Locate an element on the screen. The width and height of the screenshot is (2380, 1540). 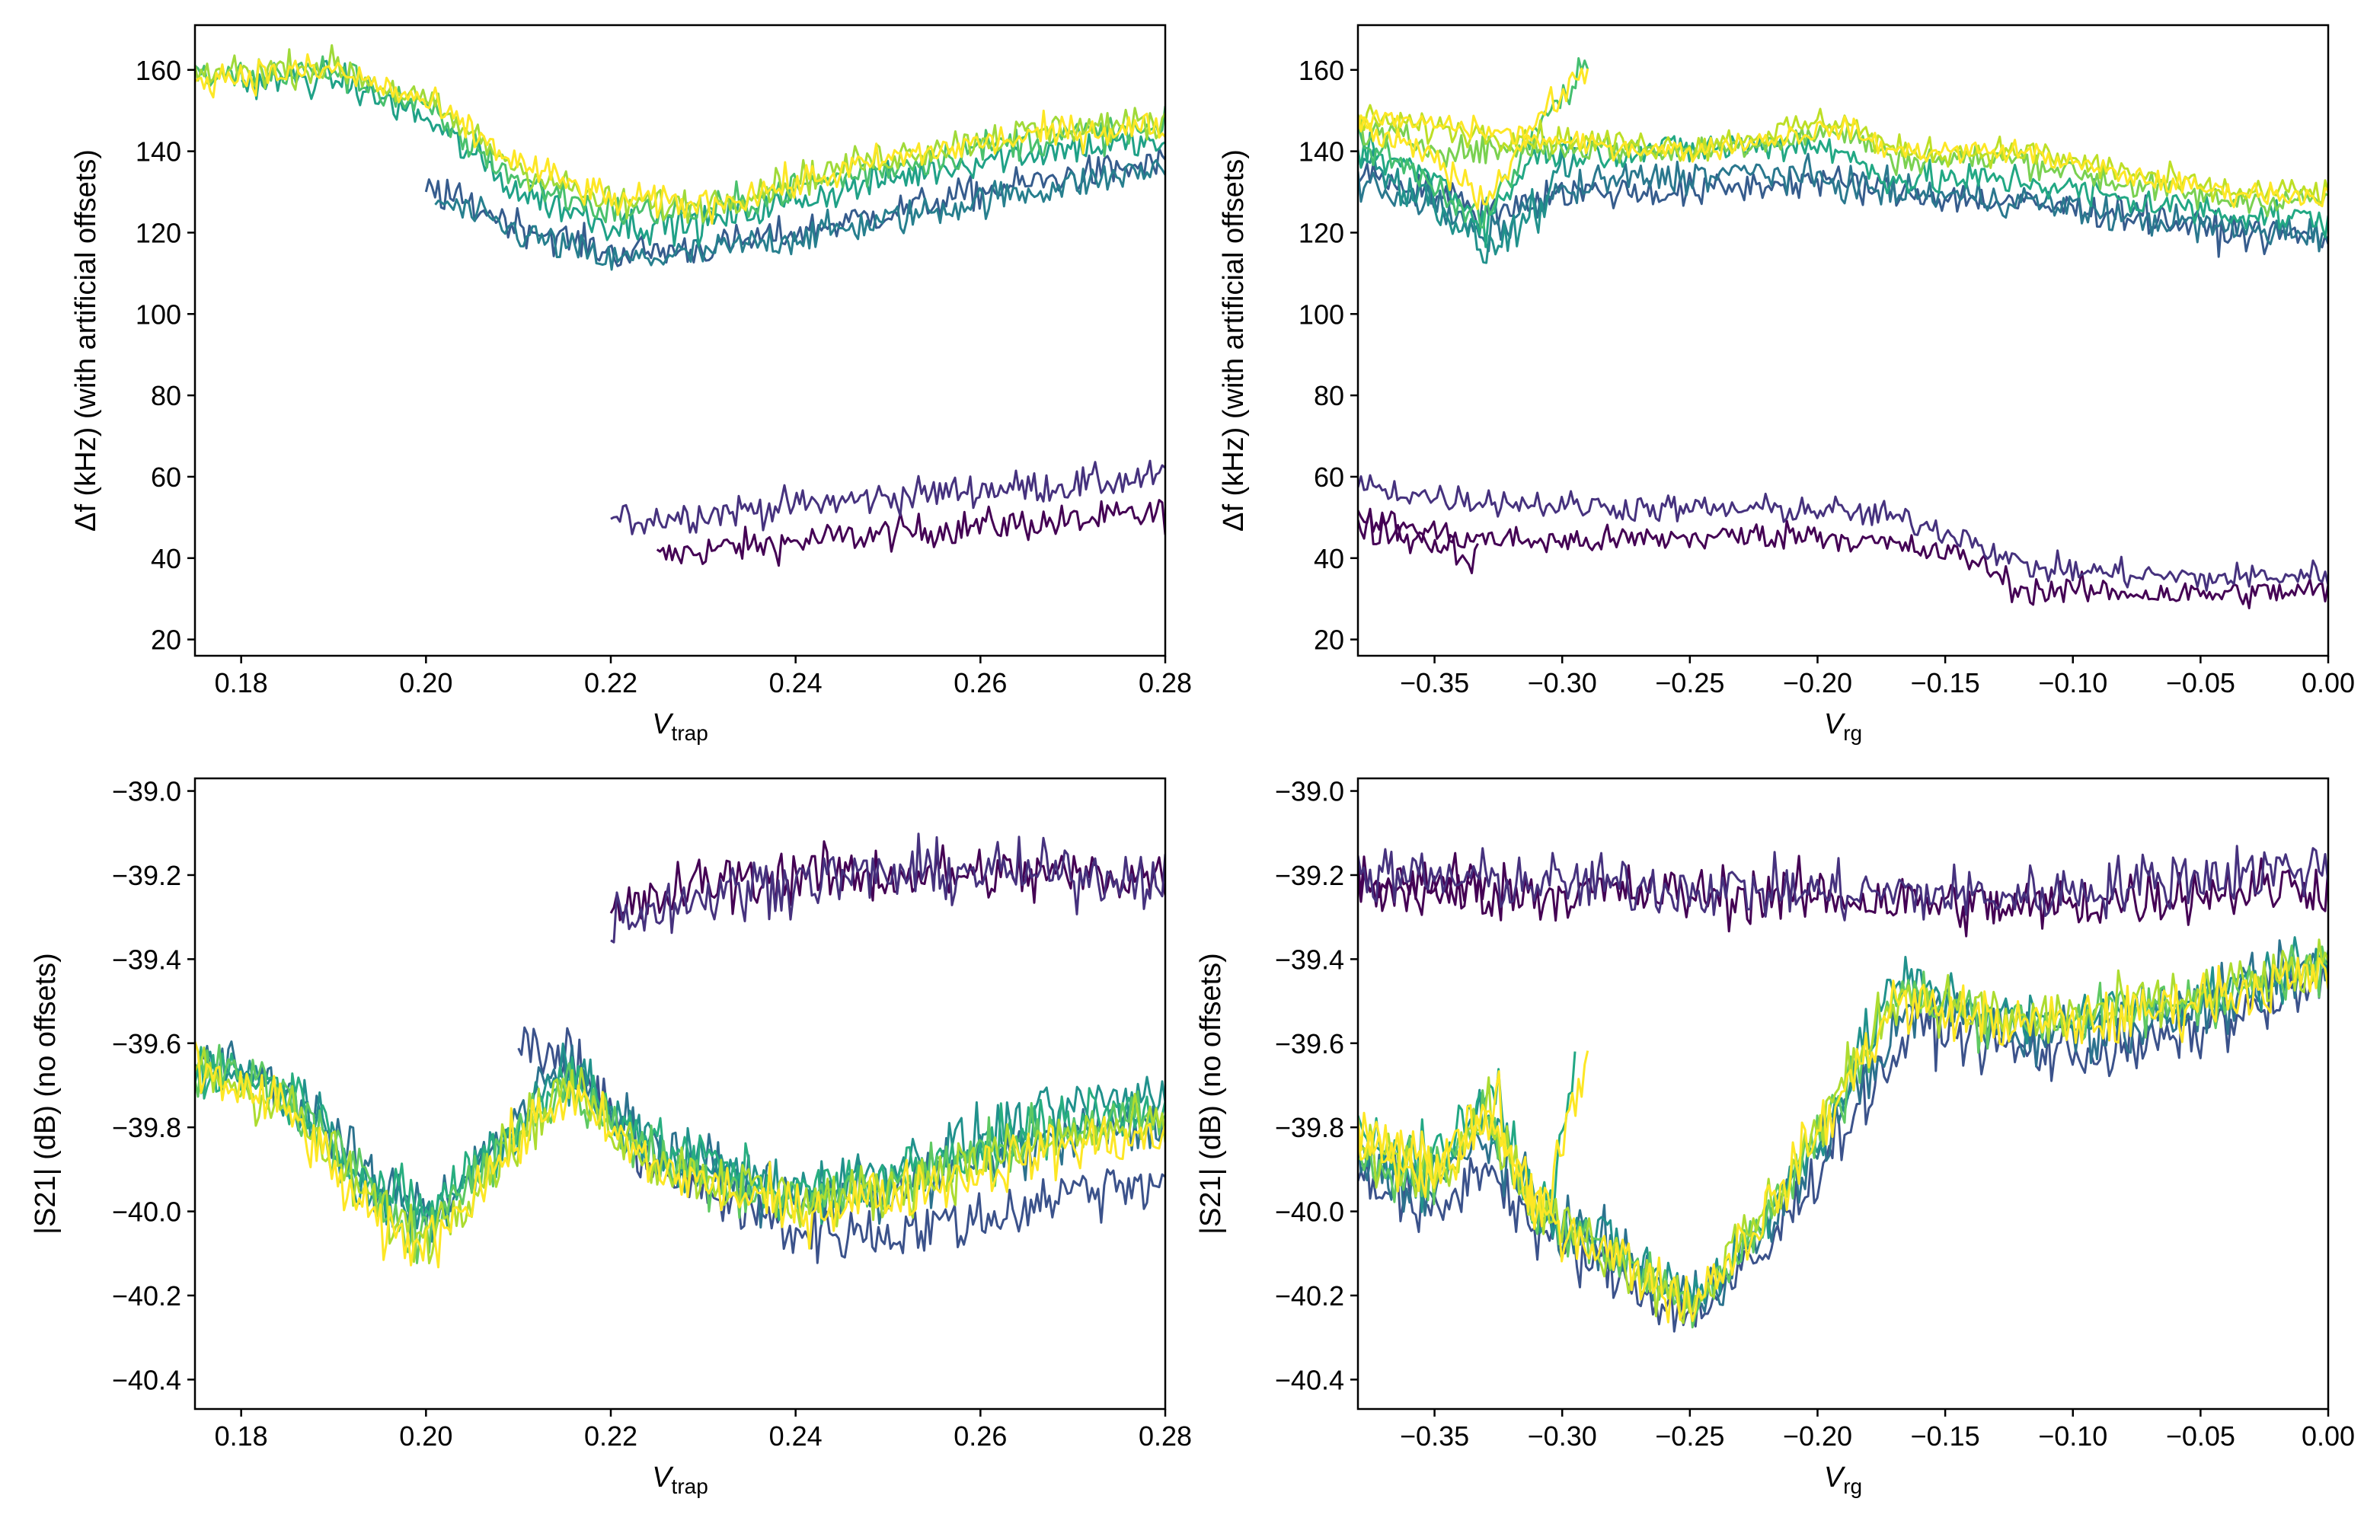
y-tick-label: −39.8 is located at coordinates (147, 1127).